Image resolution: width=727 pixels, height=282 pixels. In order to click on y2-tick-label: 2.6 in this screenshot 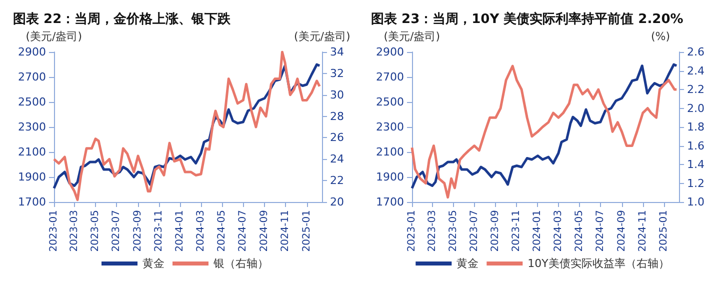, I will do `click(695, 52)`.